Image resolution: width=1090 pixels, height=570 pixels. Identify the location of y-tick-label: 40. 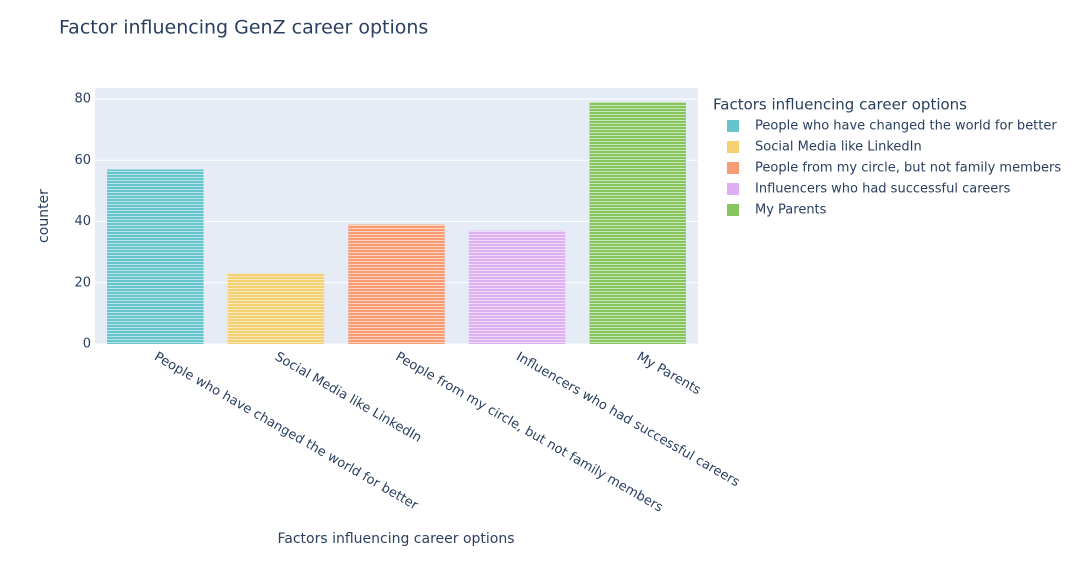
(82, 221).